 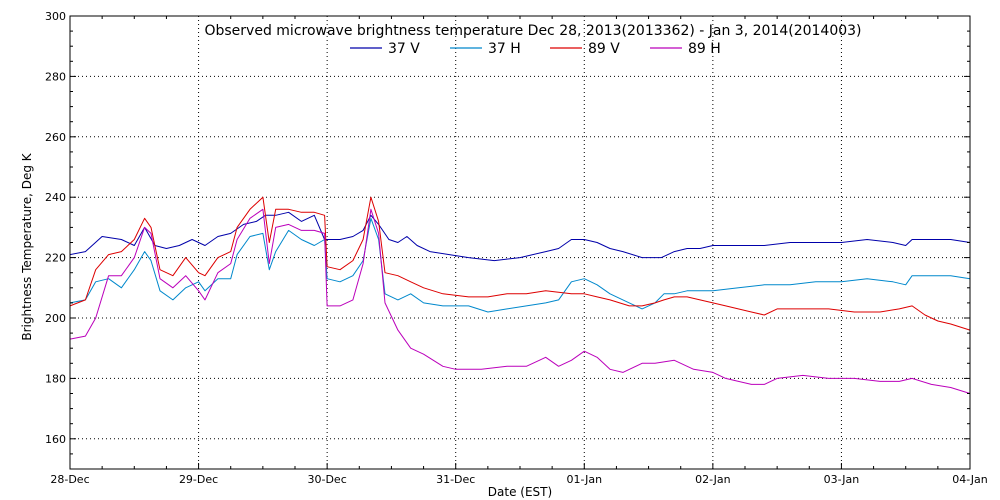 I want to click on x-tick-label: 31-Dec, so click(x=455, y=479).